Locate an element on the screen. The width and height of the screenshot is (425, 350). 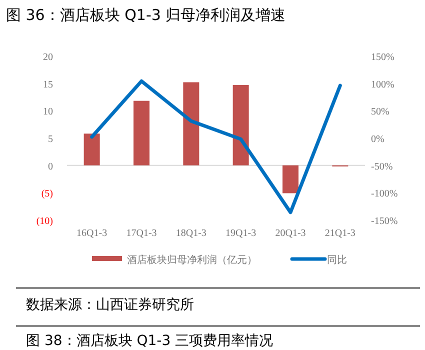
legend-label: 同比 is located at coordinates (337, 260).